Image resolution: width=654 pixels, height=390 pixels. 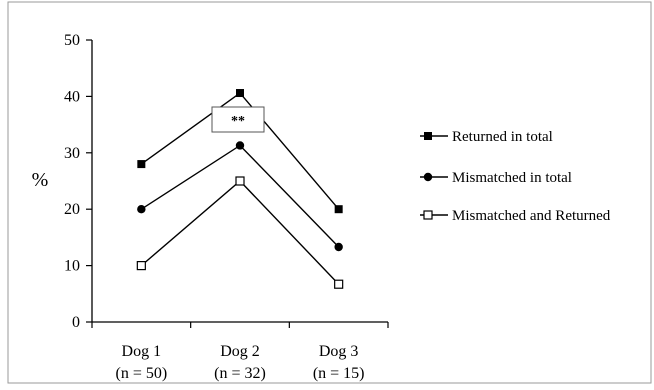 What do you see at coordinates (72, 153) in the screenshot?
I see `y-tick-label: 30` at bounding box center [72, 153].